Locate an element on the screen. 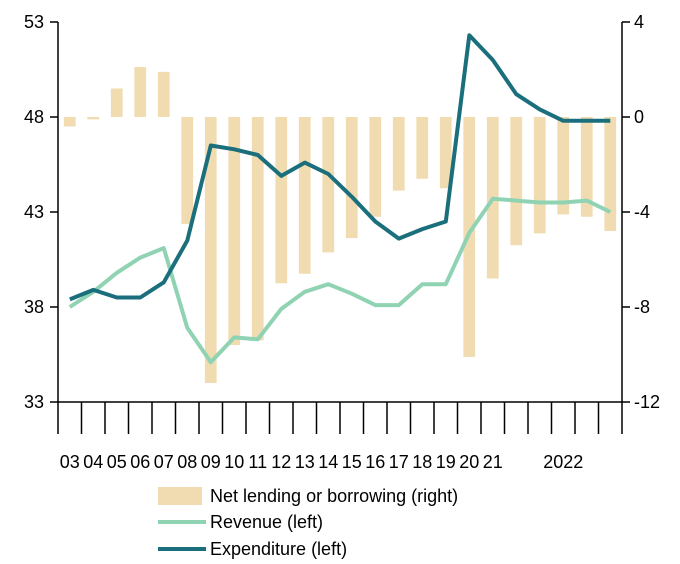 The image size is (680, 564). legend-label: Expenditure (left) is located at coordinates (278, 549).